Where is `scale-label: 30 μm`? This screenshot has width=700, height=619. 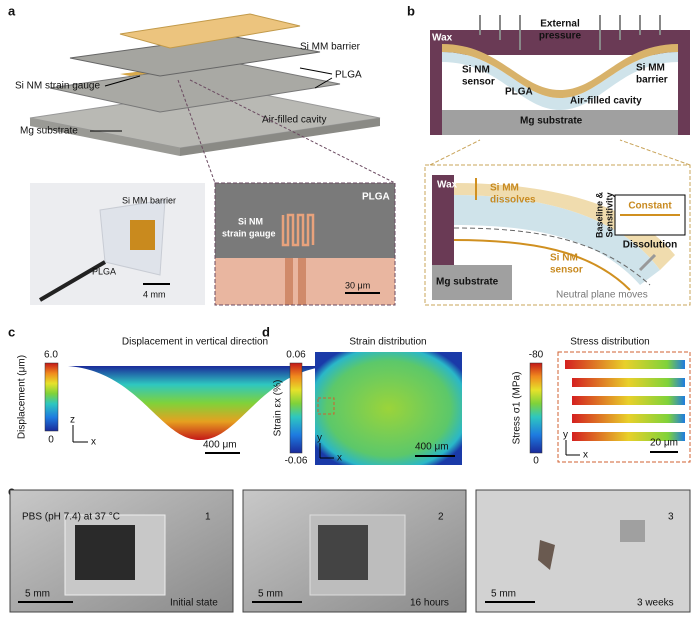
scale-label: 30 μm is located at coordinates (357, 285).